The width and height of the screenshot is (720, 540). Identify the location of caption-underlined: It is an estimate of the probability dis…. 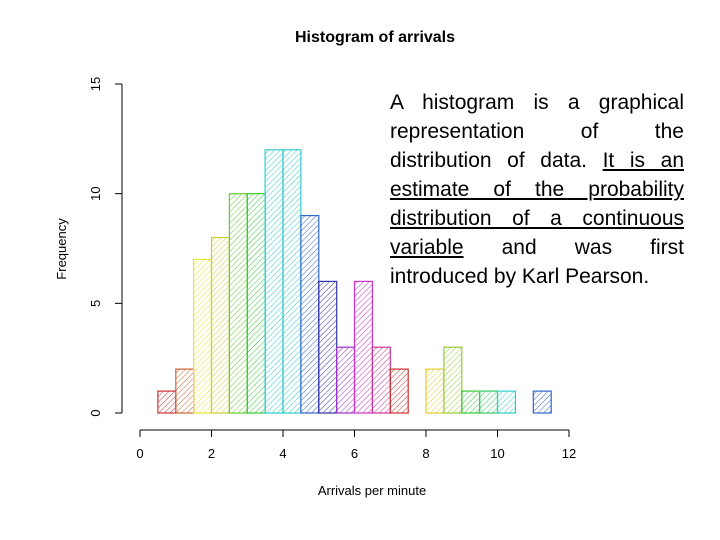
(537, 204).